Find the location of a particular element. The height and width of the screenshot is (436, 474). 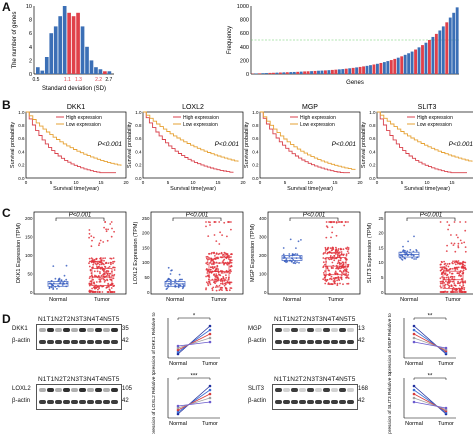

y-tick-label: 10 is located at coordinates (29, 7).